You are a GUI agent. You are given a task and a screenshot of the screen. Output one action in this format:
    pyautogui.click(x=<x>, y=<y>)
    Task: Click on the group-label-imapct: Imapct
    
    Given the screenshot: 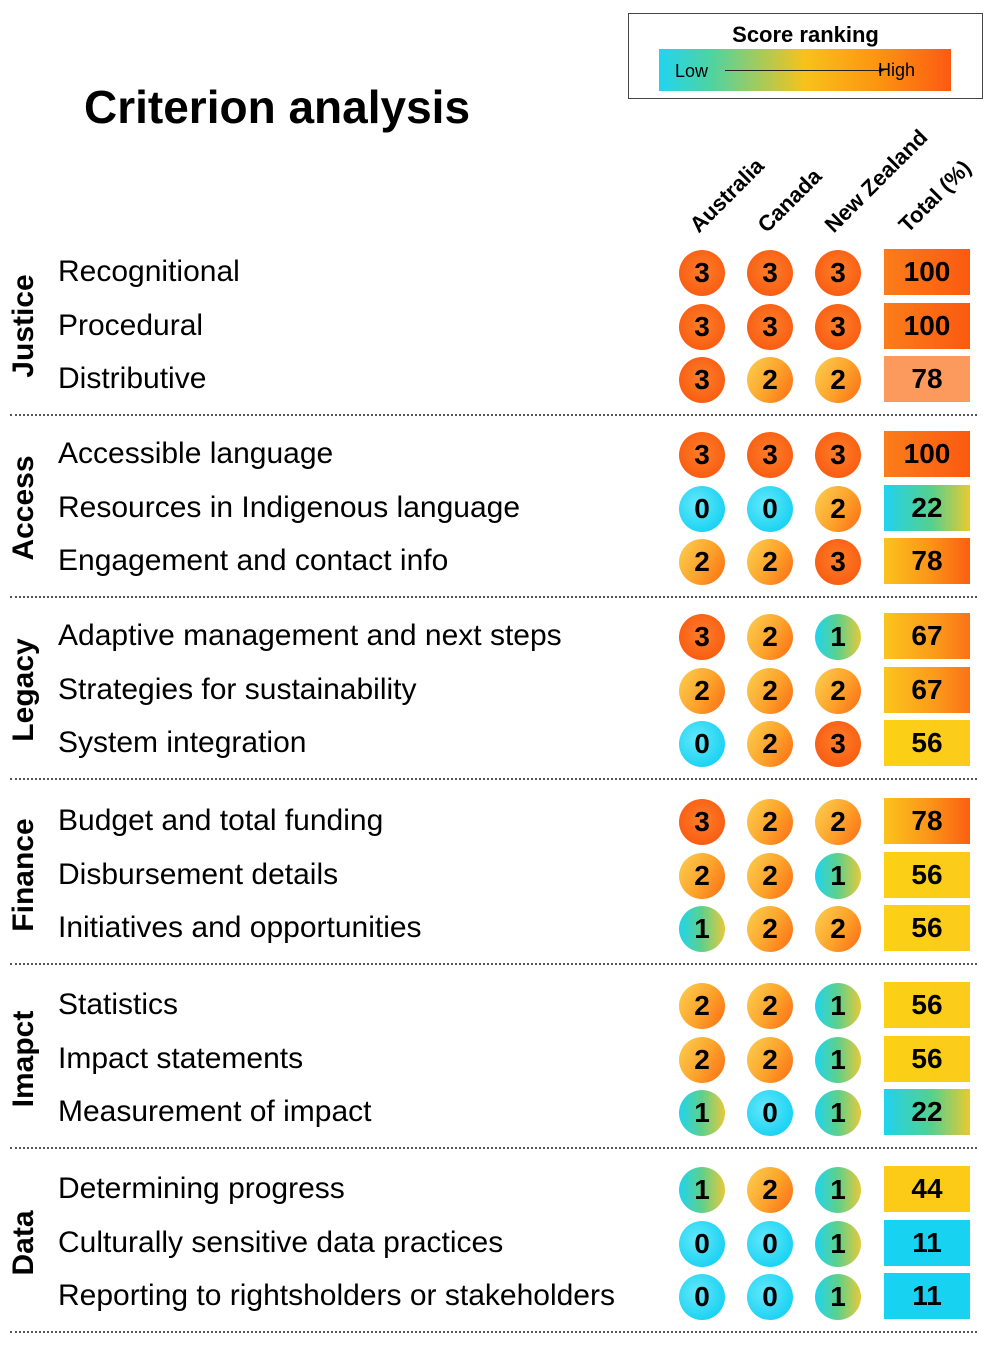 What is the action you would take?
    pyautogui.click(x=23, y=1059)
    